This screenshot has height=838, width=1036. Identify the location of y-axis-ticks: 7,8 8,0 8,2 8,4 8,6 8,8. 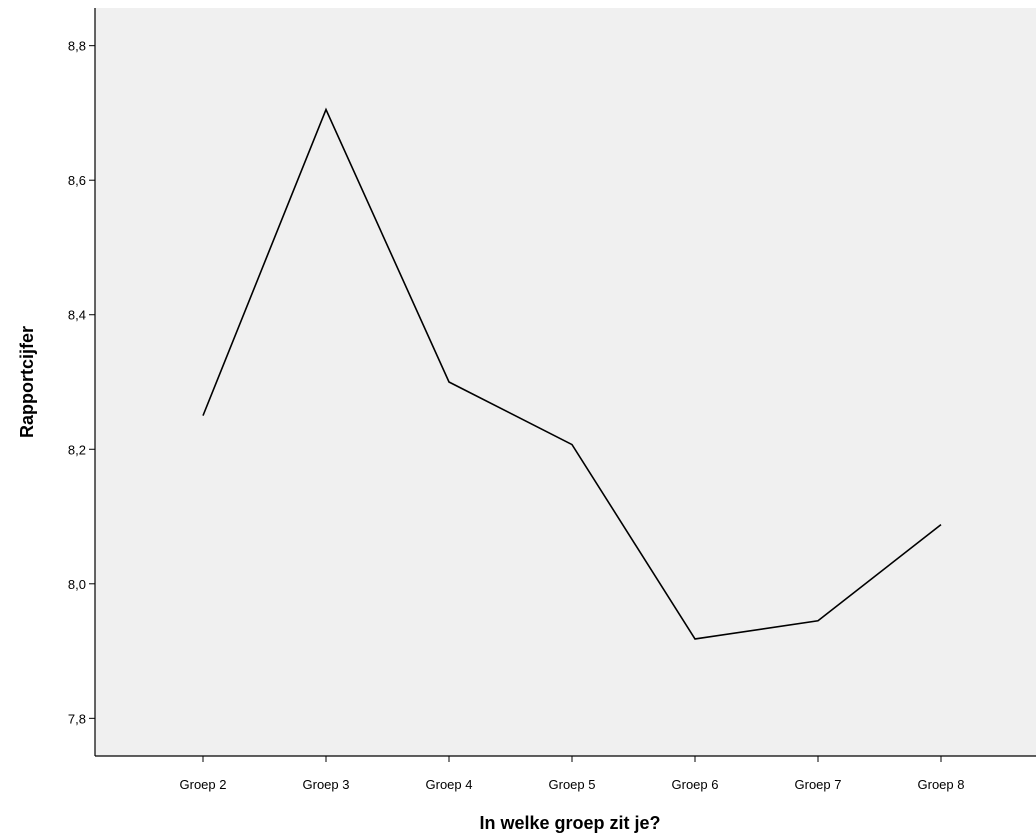
(81, 382).